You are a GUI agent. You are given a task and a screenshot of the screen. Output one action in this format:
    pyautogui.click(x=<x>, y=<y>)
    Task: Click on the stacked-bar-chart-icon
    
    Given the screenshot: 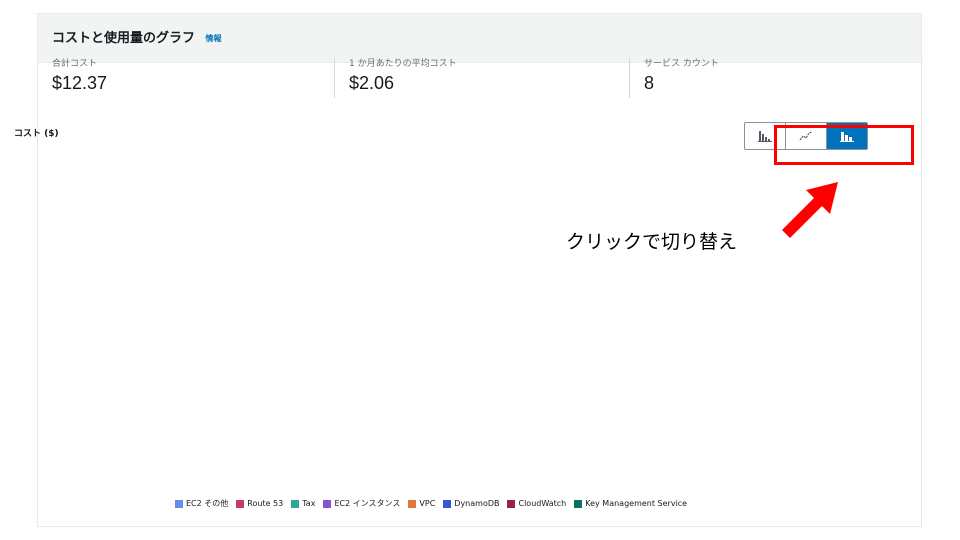 What is the action you would take?
    pyautogui.click(x=847, y=137)
    